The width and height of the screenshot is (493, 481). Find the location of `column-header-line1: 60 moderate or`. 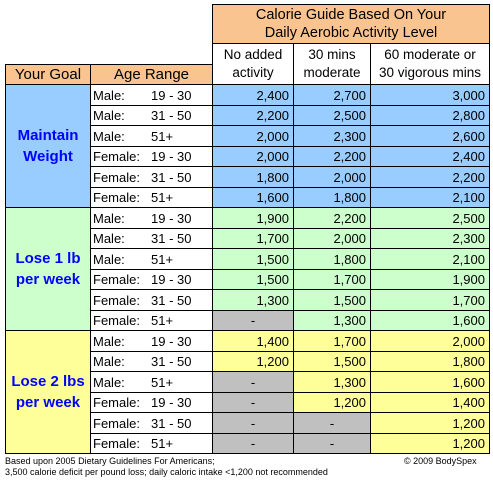

column-header-line1: 60 moderate or is located at coordinates (430, 54).